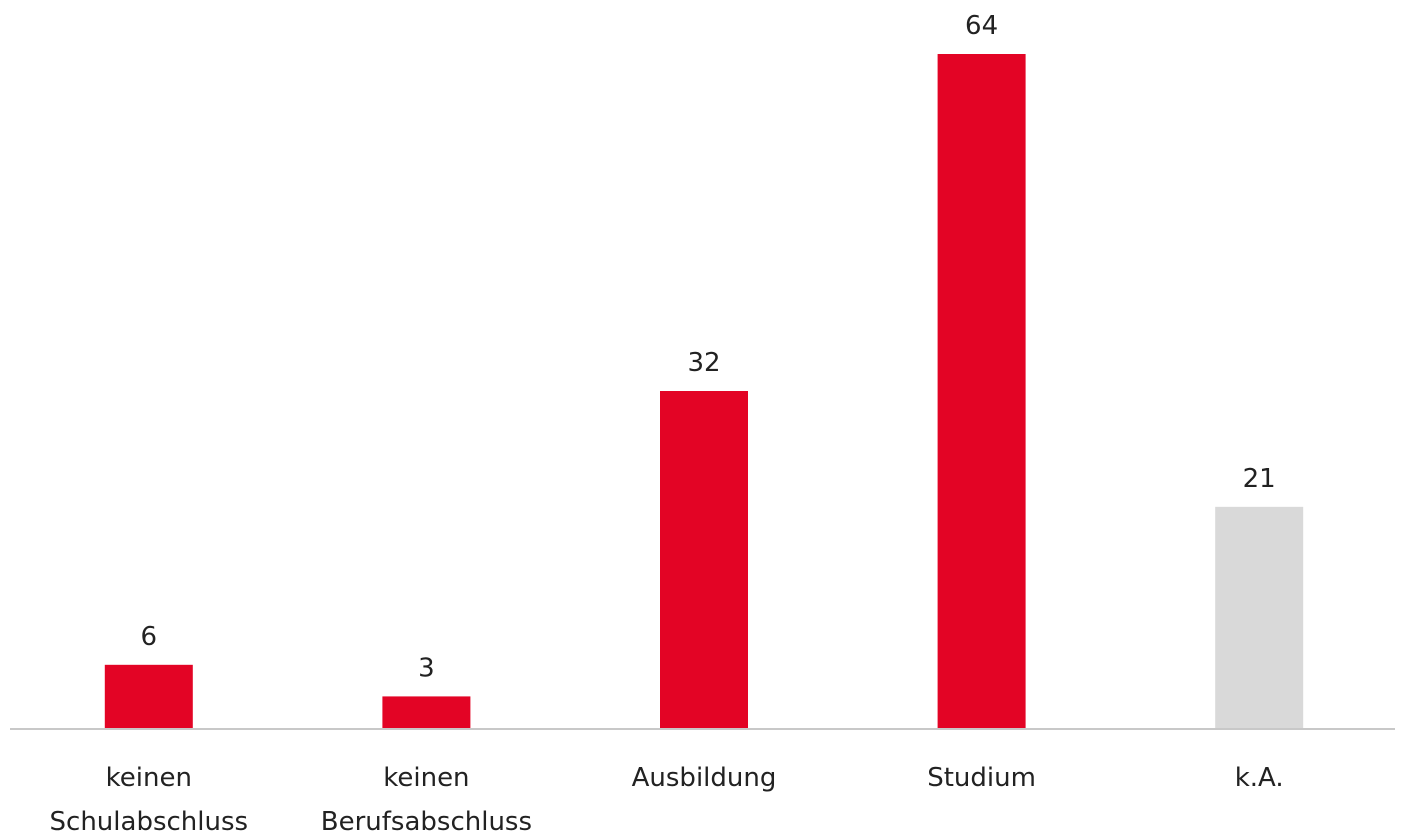 This screenshot has width=1409, height=835. I want to click on value-label-2: 32, so click(703, 363).